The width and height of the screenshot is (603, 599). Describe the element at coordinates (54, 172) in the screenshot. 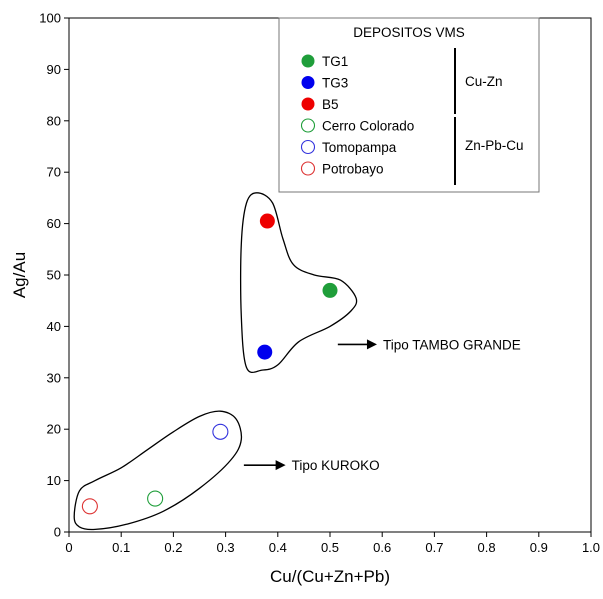

I see `y-tick-label: 70` at that location.